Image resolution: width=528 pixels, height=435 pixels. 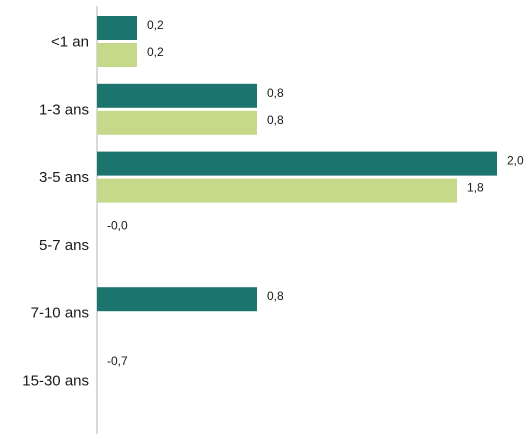 What do you see at coordinates (277, 190) in the screenshot?
I see `bar-series2-3-5-ans` at bounding box center [277, 190].